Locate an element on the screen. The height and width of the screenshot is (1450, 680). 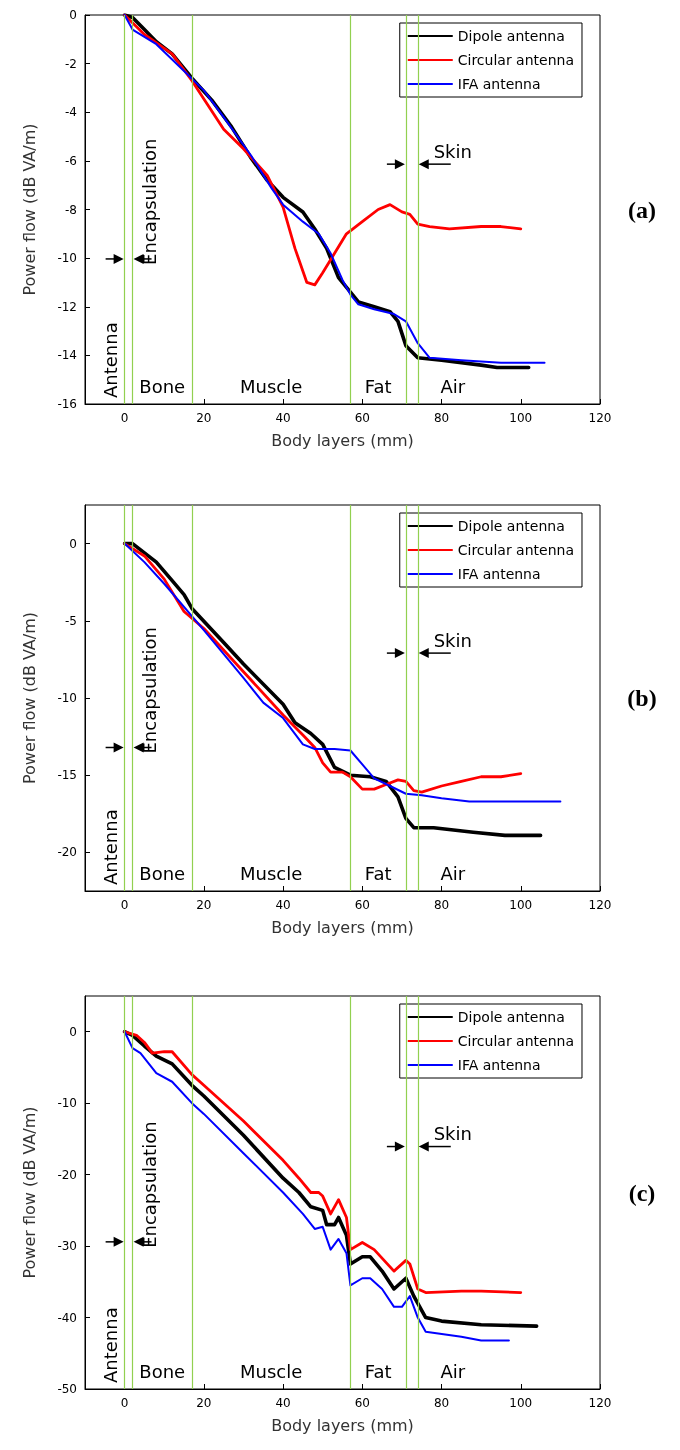
y-tick-label: -12 is located at coordinates (67, 306).